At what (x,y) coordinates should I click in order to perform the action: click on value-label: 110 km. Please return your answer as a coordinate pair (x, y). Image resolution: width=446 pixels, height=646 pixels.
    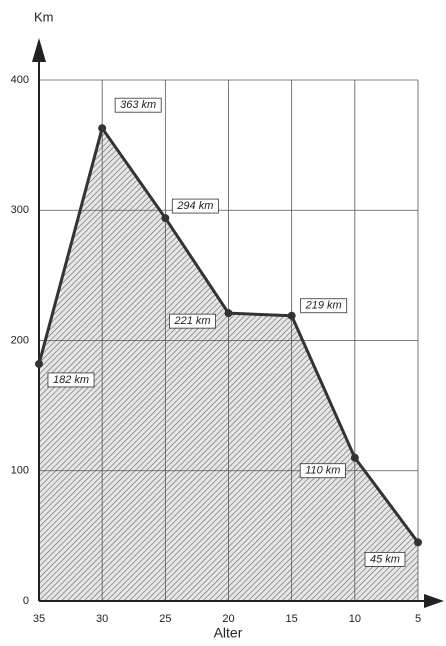
    Looking at the image, I should click on (322, 471).